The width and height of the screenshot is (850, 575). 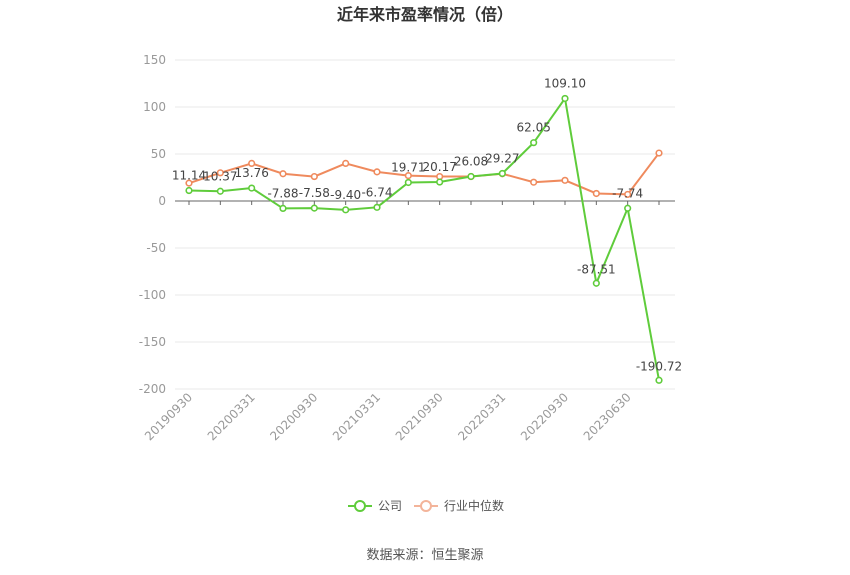 What do you see at coordinates (152, 295) in the screenshot?
I see `y-tick-label: -100` at bounding box center [152, 295].